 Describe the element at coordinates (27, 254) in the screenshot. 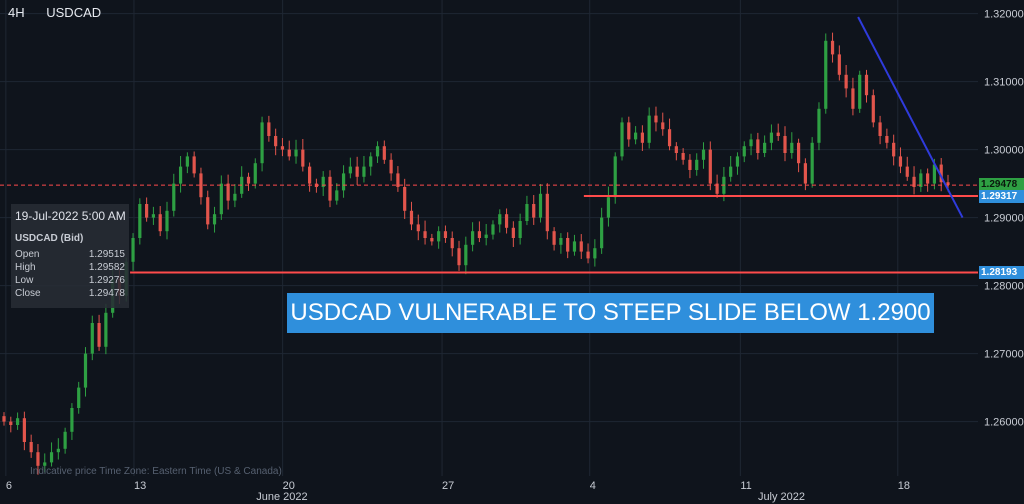

I see `infobox-label: Open` at that location.